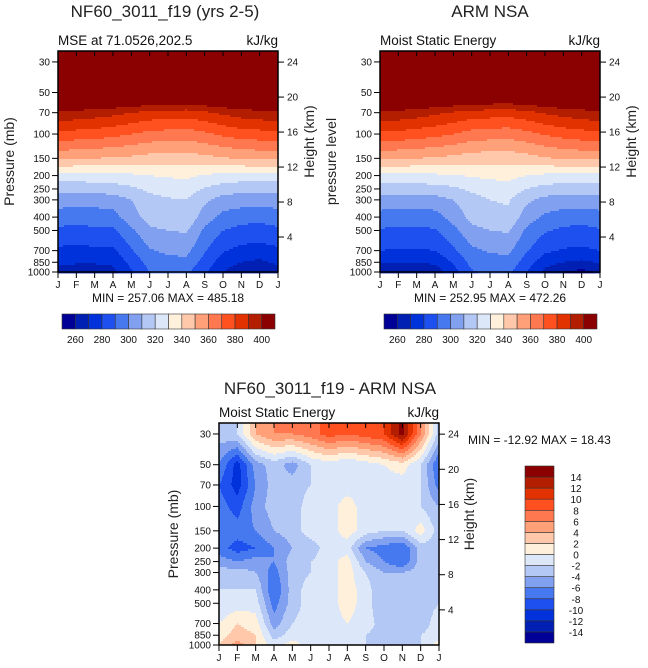 The height and width of the screenshot is (668, 648). I want to click on month-label: J, so click(439, 658).